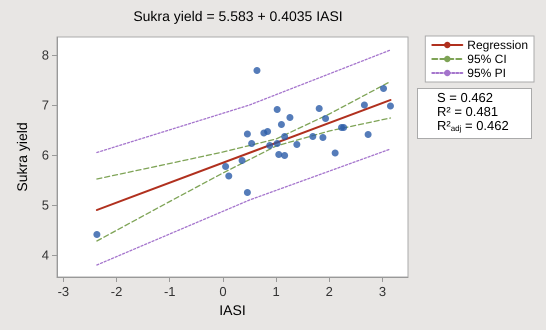 This screenshot has height=330, width=546. What do you see at coordinates (497, 45) in the screenshot?
I see `legend-label: Regression` at bounding box center [497, 45].